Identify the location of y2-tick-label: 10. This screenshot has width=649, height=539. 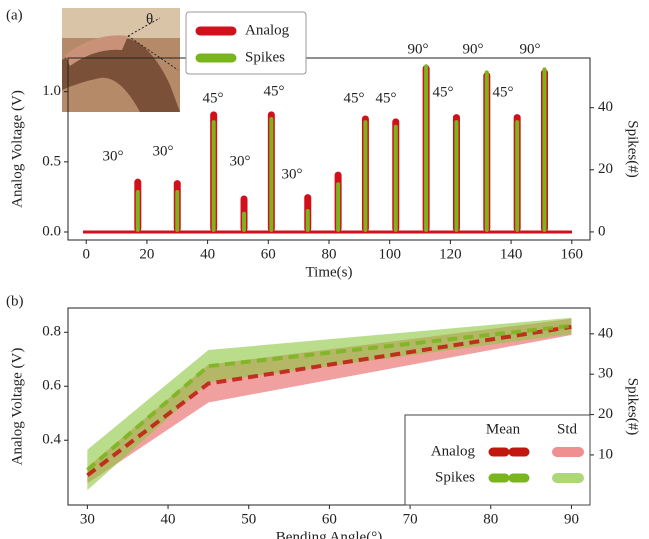
(605, 454).